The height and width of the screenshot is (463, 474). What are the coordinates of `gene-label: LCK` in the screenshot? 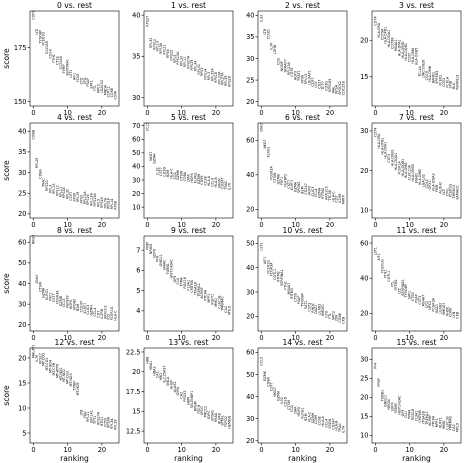 It's located at (316, 84).